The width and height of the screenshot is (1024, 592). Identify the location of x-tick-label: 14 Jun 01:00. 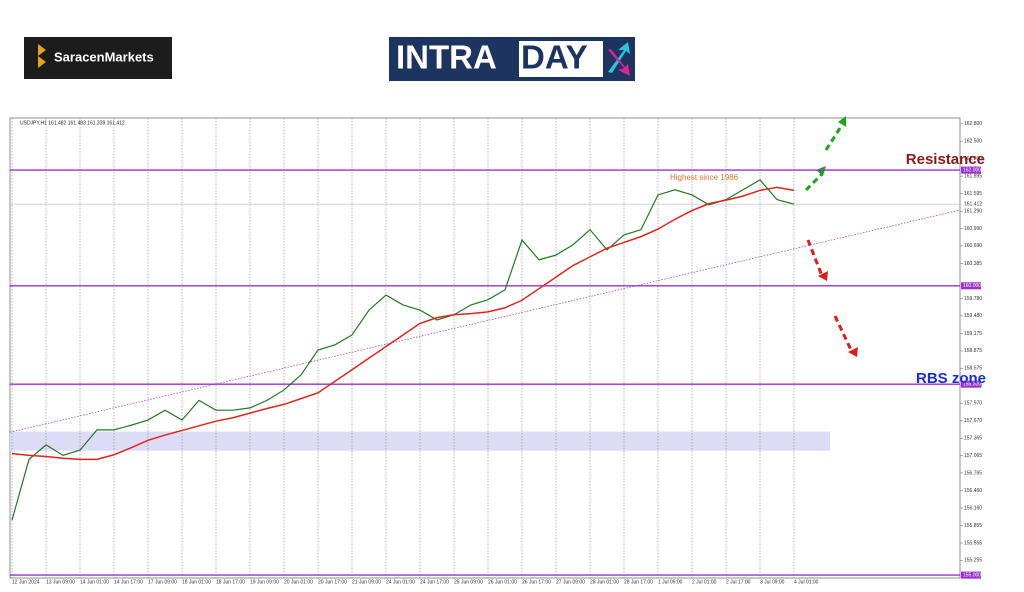
(94, 582).